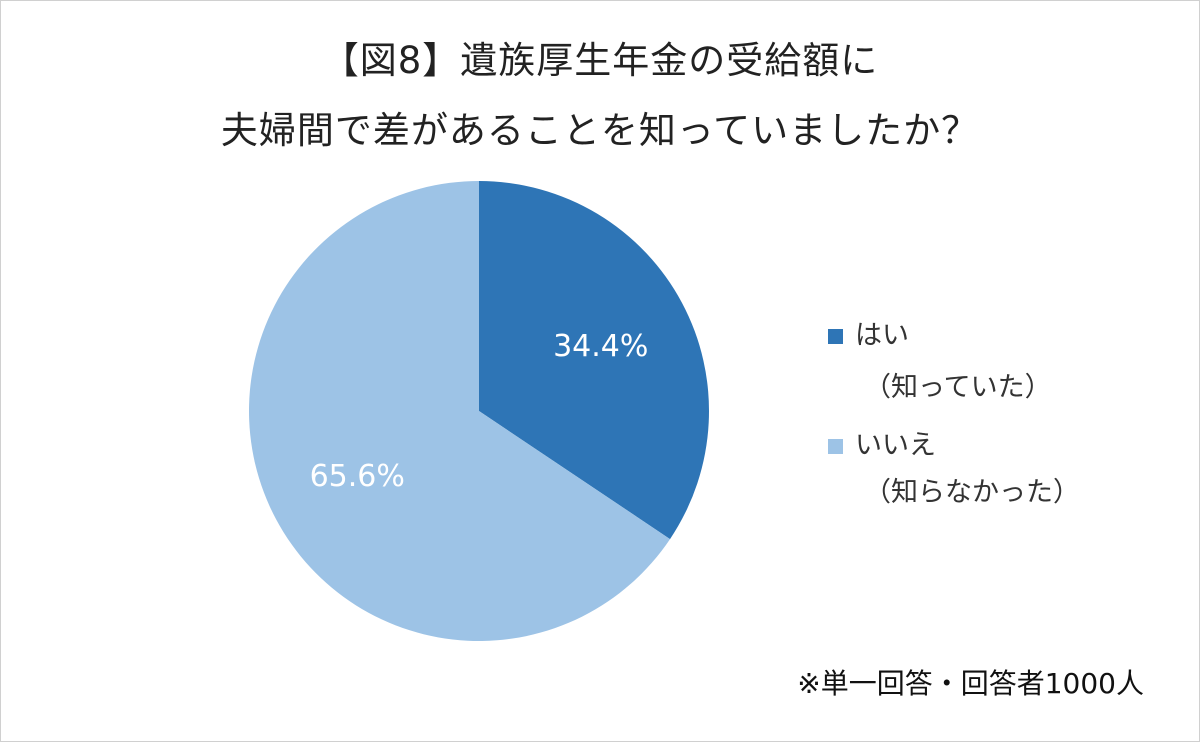 This screenshot has height=742, width=1200. I want to click on footnote: ※単一回答・回答者1000人, so click(970, 683).